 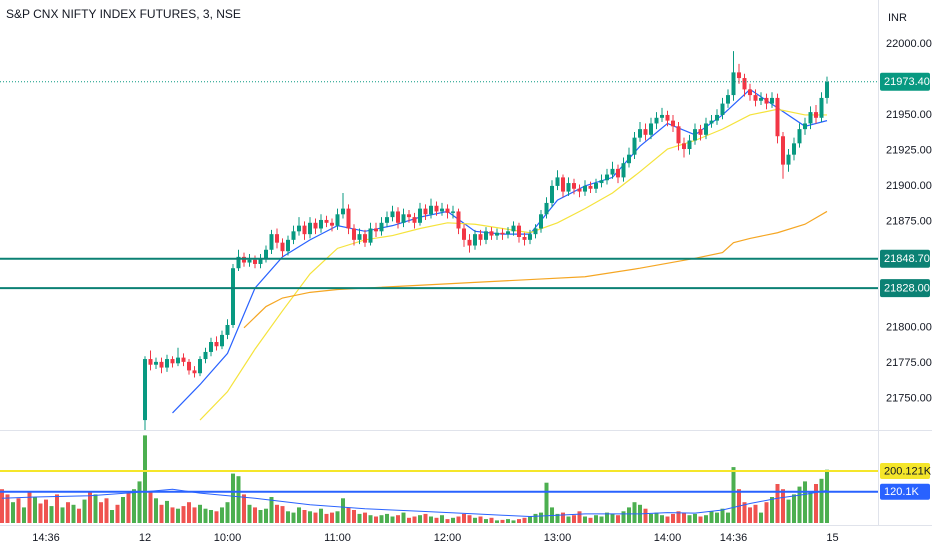 I want to click on y-tick-label: 21875.00, so click(x=909, y=221).